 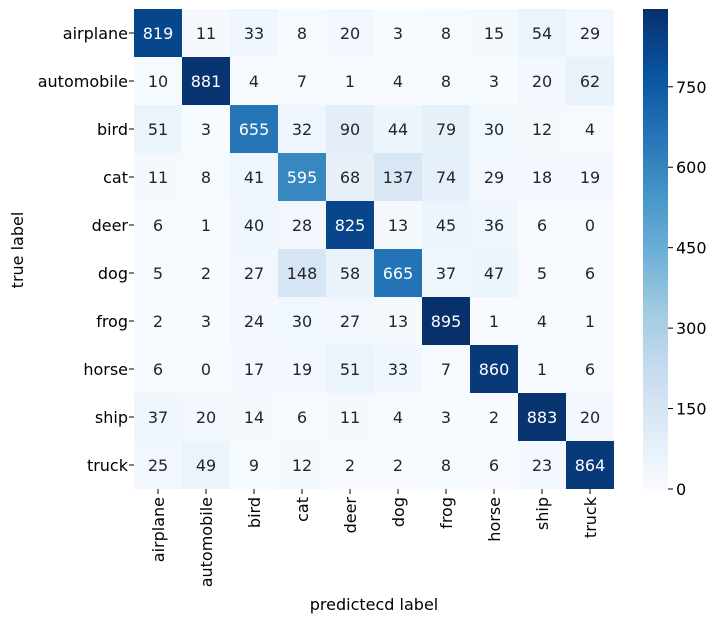 I want to click on y-tick-label: ship, so click(x=111, y=417).